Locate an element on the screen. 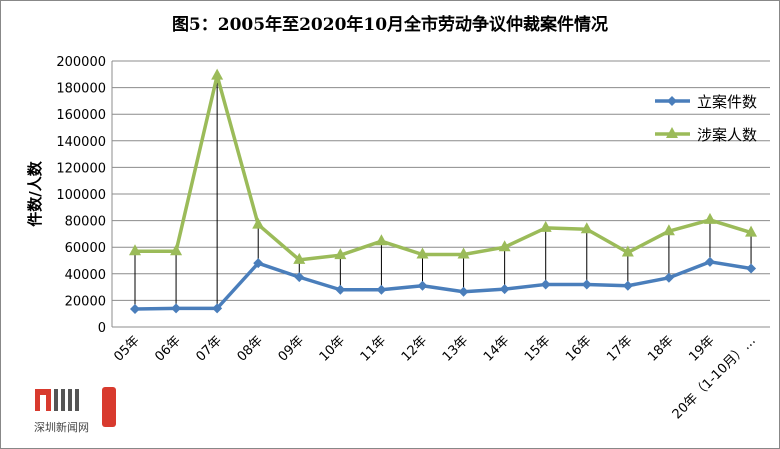 The width and height of the screenshot is (780, 449). x-tick-label: 07年 is located at coordinates (208, 348).